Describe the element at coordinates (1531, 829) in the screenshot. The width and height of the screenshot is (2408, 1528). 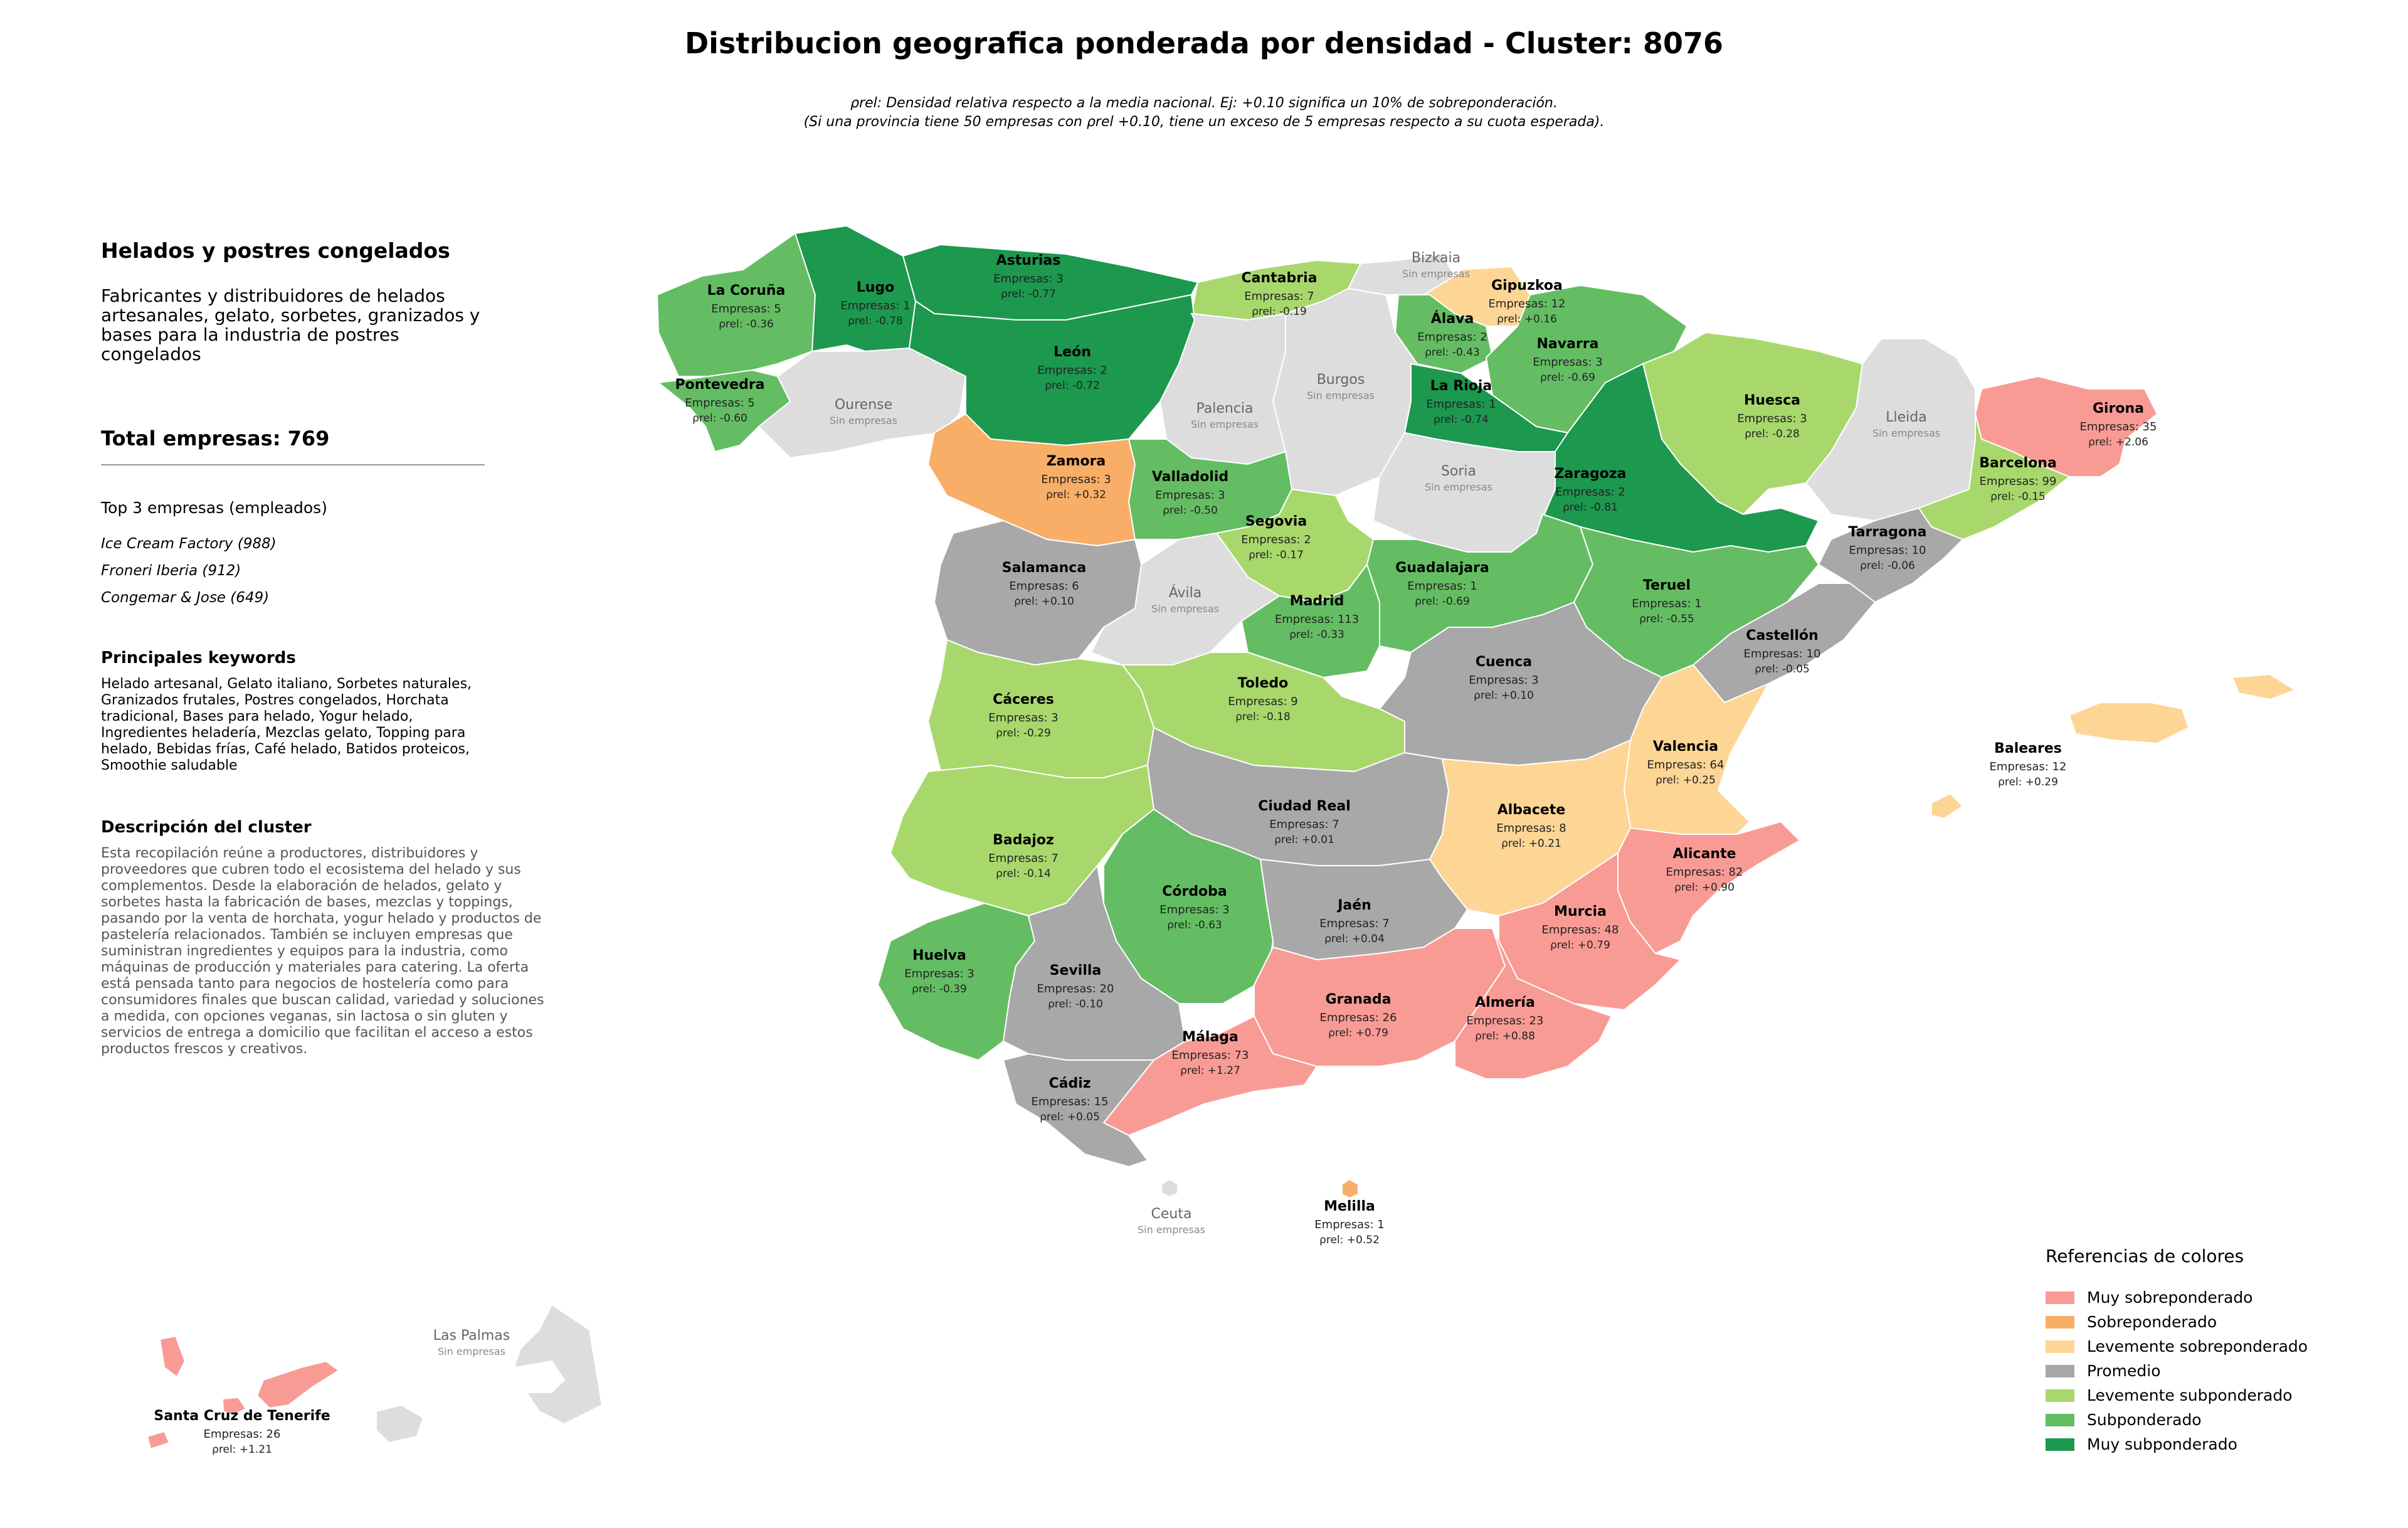
I see `province-albacete-empresas: Empresas: 8` at that location.